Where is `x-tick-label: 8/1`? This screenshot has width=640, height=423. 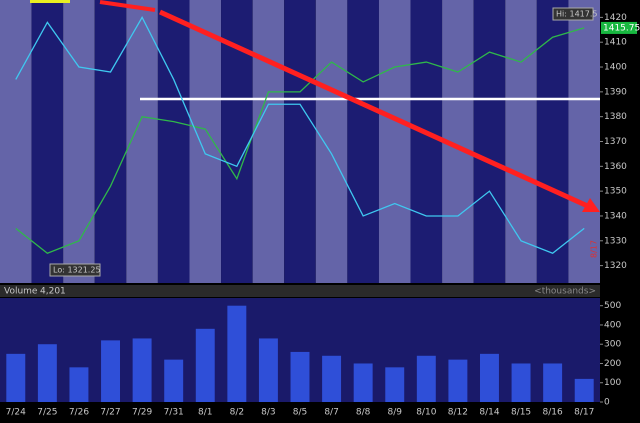 x-tick-label: 8/1 is located at coordinates (205, 413).